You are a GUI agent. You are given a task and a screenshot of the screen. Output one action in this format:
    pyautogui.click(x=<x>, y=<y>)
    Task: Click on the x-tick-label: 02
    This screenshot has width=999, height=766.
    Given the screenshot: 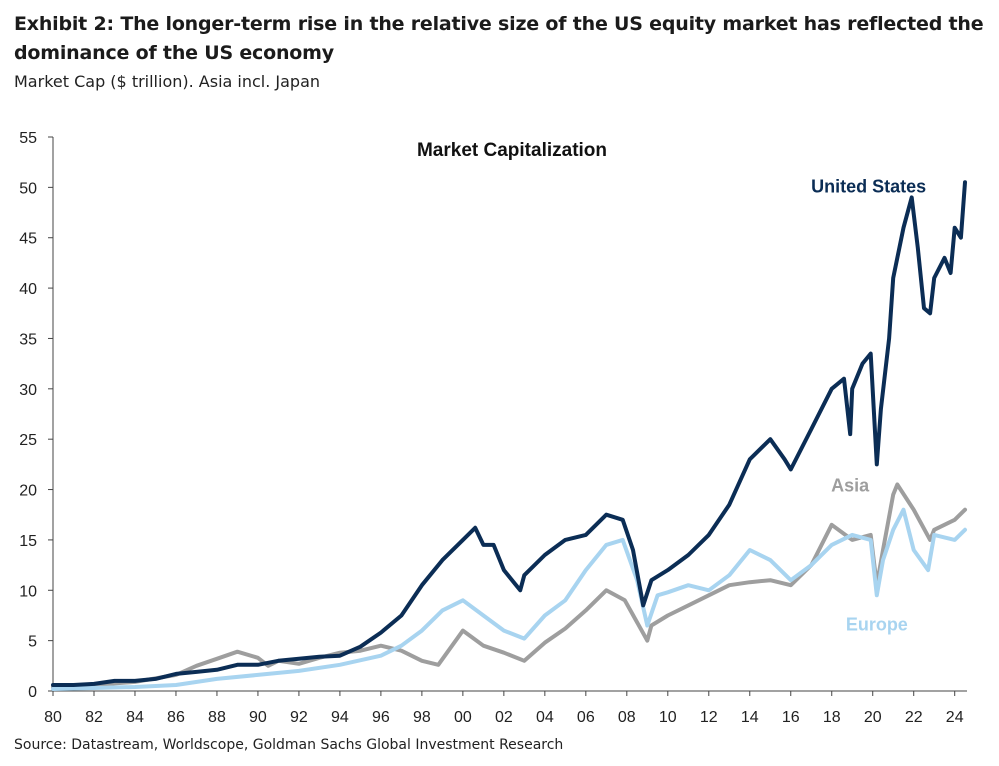 What is the action you would take?
    pyautogui.click(x=504, y=717)
    